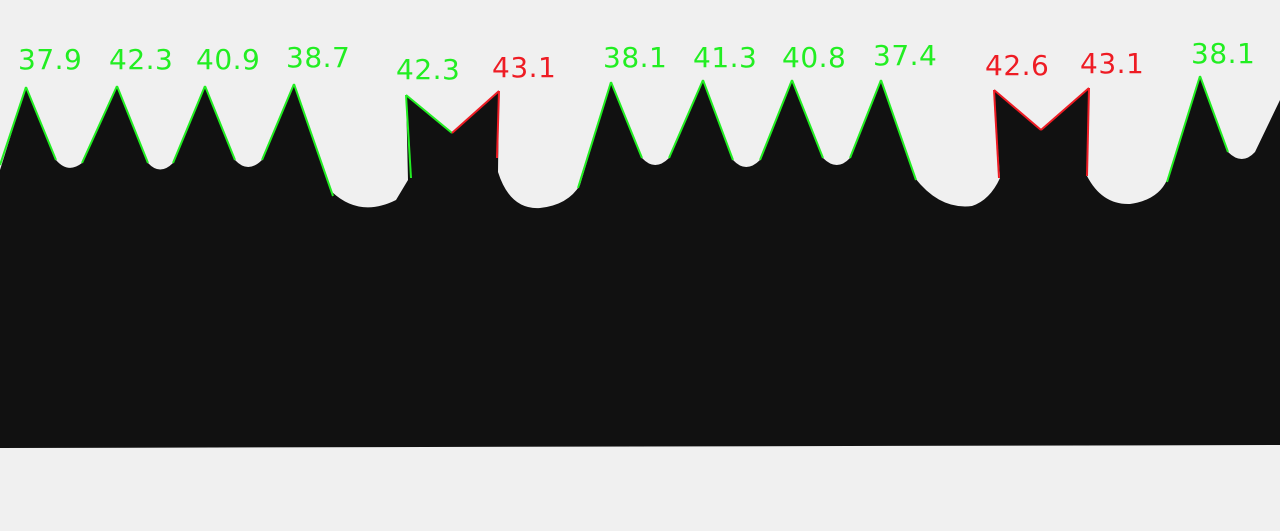 The height and width of the screenshot is (531, 1280). Describe the element at coordinates (725, 57) in the screenshot. I see `measurement-label-8: 41.3` at that location.